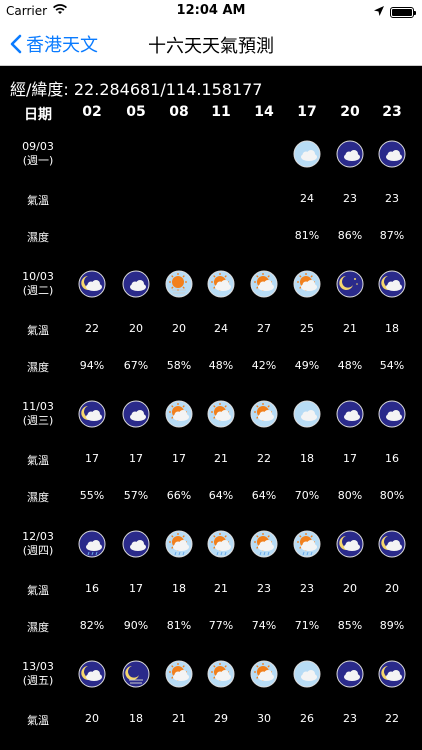 The height and width of the screenshot is (750, 422). Describe the element at coordinates (211, 330) in the screenshot. I see `temperature-row: 氣溫 22 20 20 24 27 25 21 18` at that location.